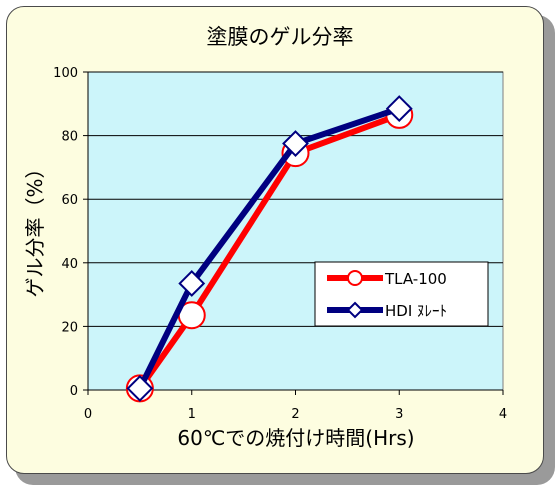 This screenshot has width=558, height=488. Describe the element at coordinates (280, 37) in the screenshot. I see `chart-title: 塗膜のゲル分率` at that location.